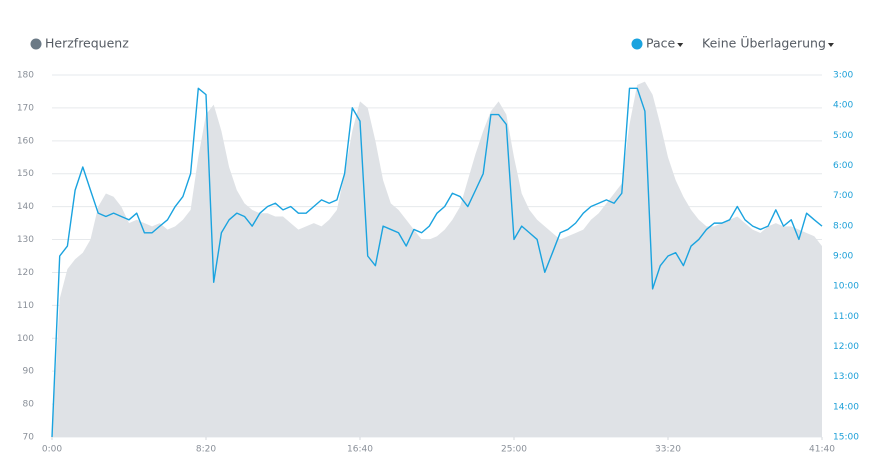 The image size is (870, 464). I want to click on y-tick-label: 70, so click(29, 438).